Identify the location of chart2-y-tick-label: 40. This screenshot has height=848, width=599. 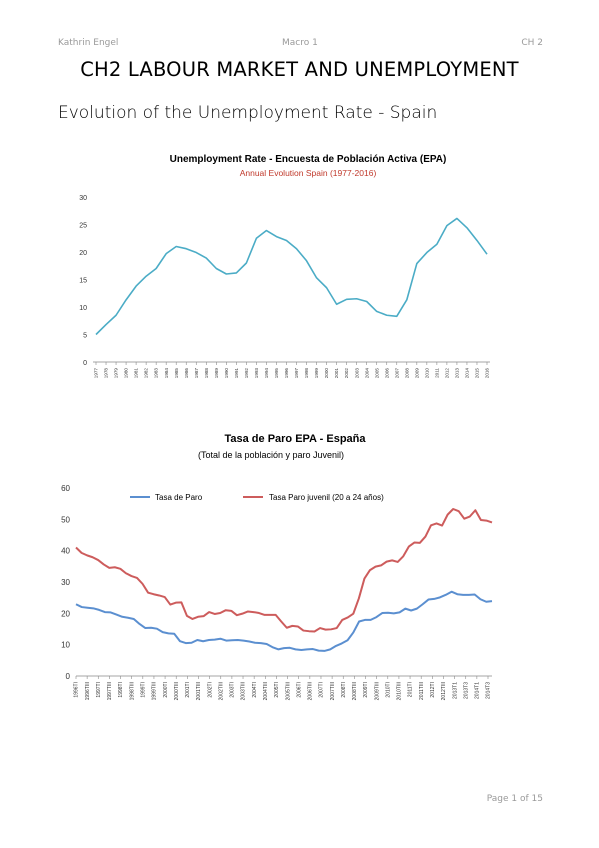
(65, 551).